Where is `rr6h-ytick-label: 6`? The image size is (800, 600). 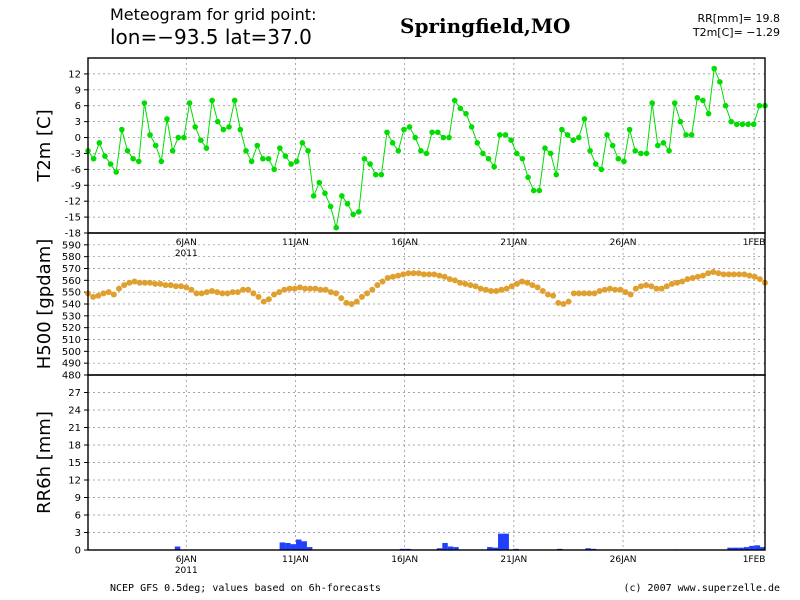
rr6h-ytick-label: 6 is located at coordinates (78, 516).